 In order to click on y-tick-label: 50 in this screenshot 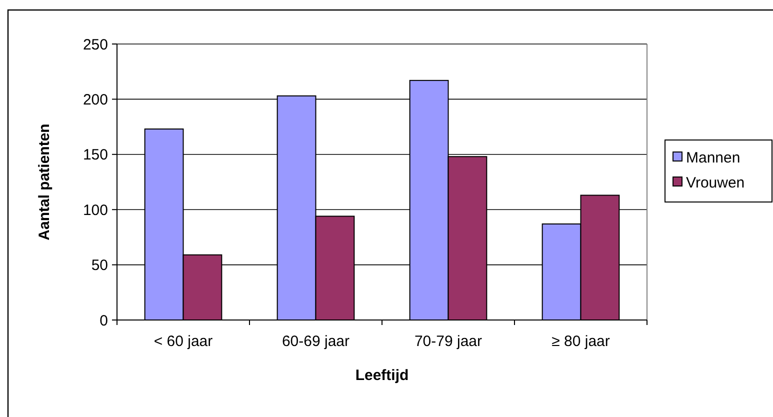, I will do `click(99, 265)`.